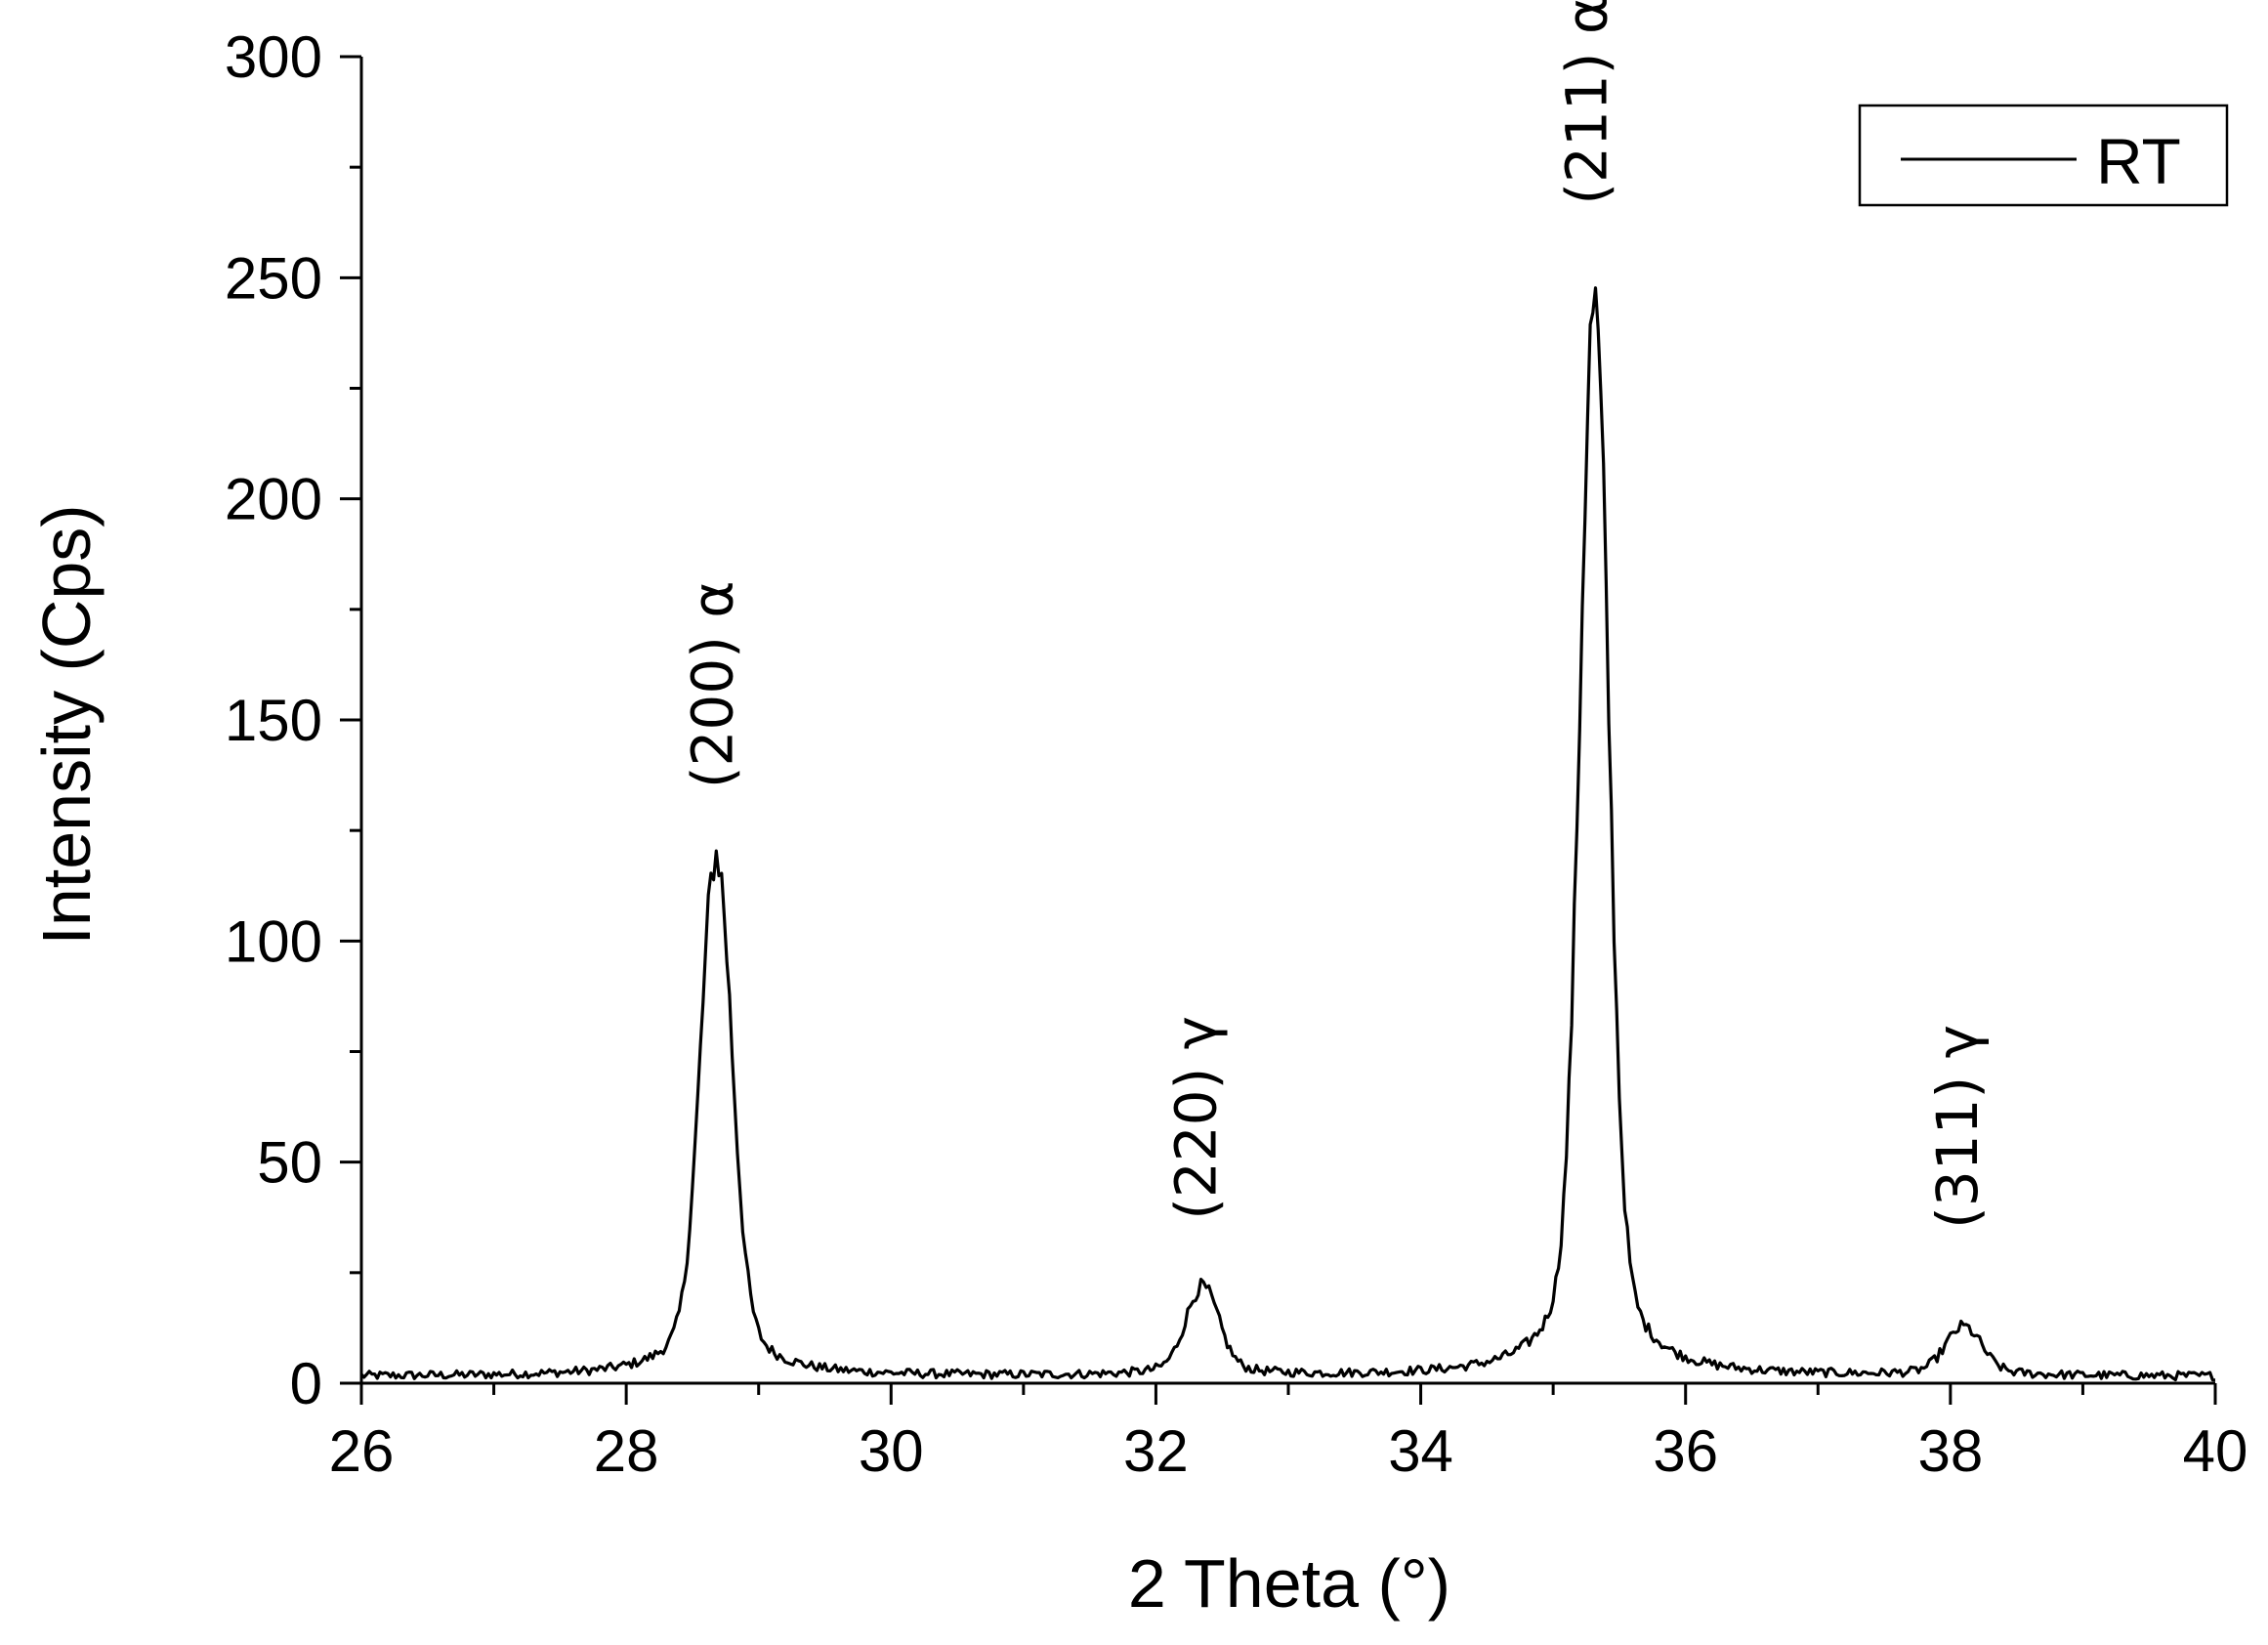  What do you see at coordinates (273, 499) in the screenshot?
I see `y-tick-label: 200` at bounding box center [273, 499].